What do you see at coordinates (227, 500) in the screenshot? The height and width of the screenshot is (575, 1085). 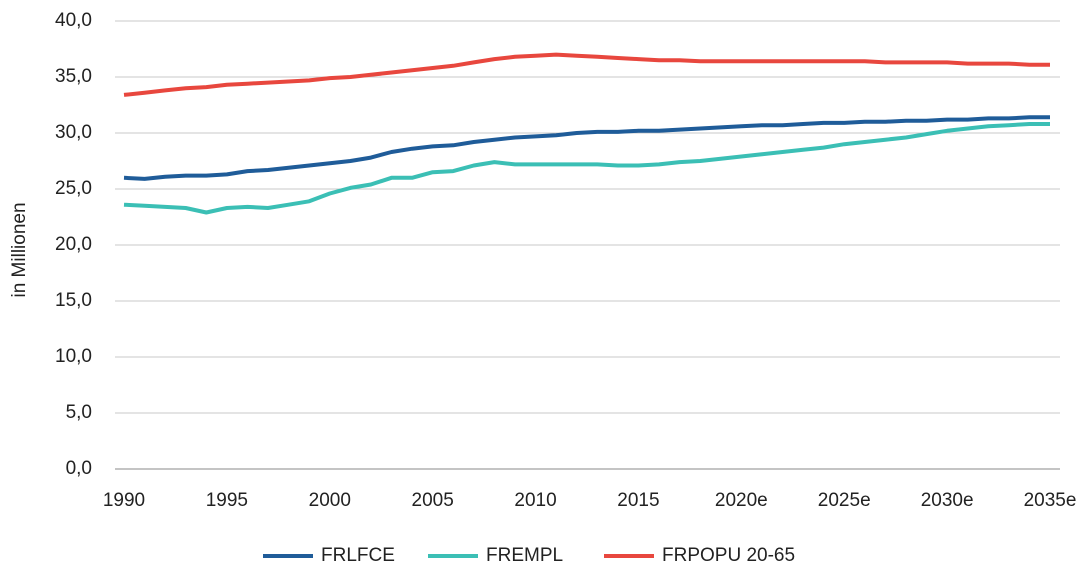 I see `x-tick-label: 1995` at bounding box center [227, 500].